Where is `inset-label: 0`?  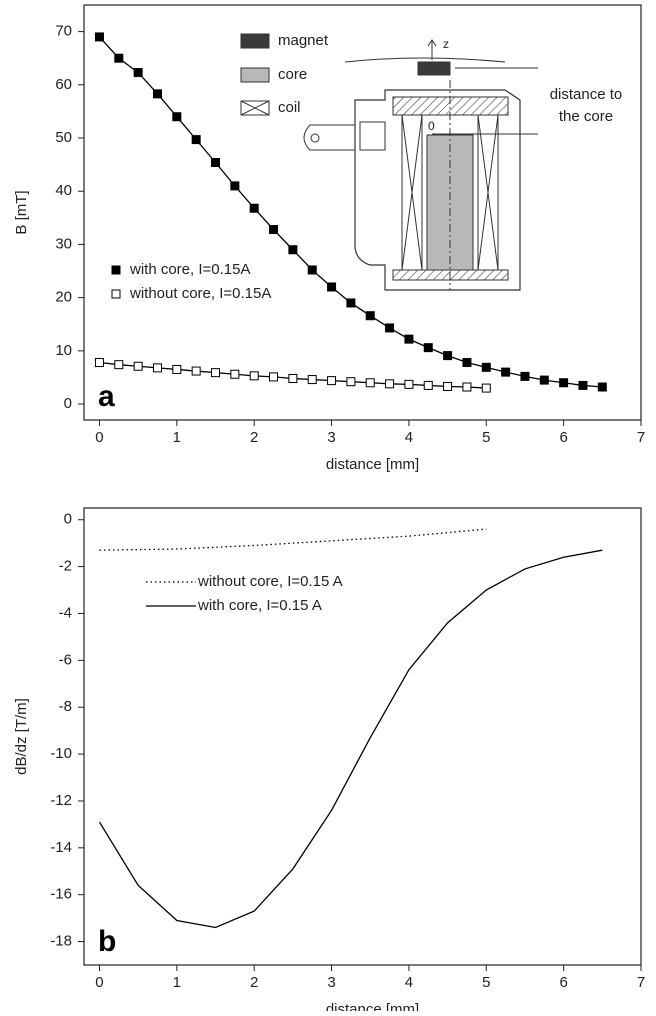 inset-label: 0 is located at coordinates (431, 126).